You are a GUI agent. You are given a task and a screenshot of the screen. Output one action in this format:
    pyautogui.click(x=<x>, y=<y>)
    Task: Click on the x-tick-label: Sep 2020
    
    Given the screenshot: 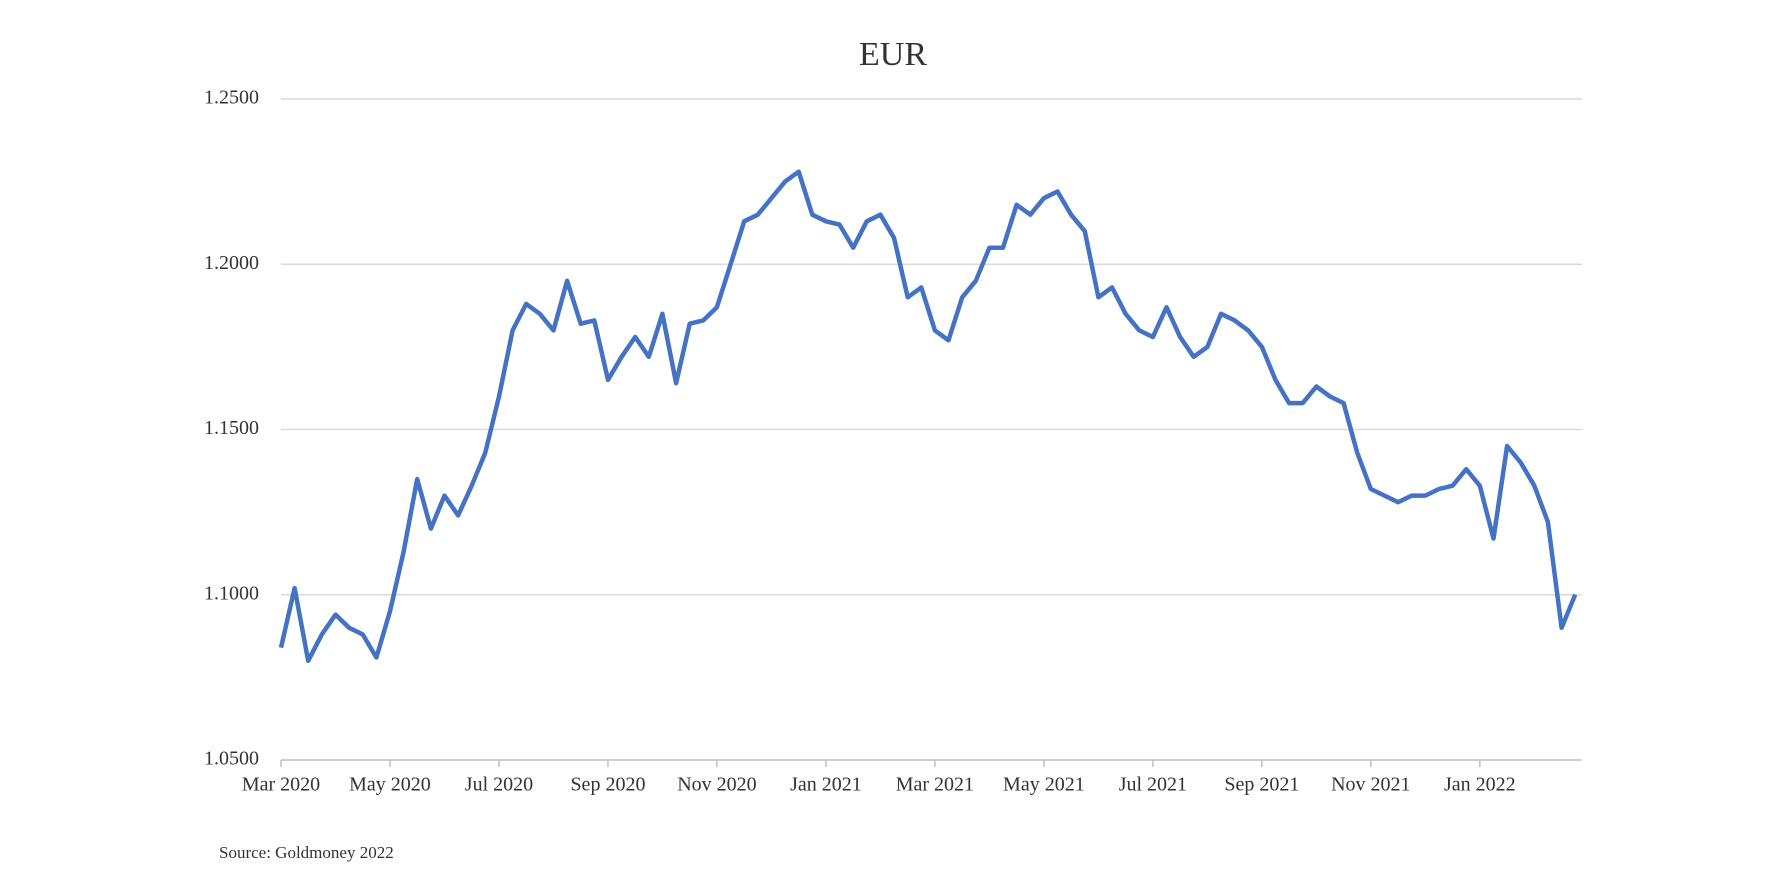 What is the action you would take?
    pyautogui.click(x=607, y=785)
    